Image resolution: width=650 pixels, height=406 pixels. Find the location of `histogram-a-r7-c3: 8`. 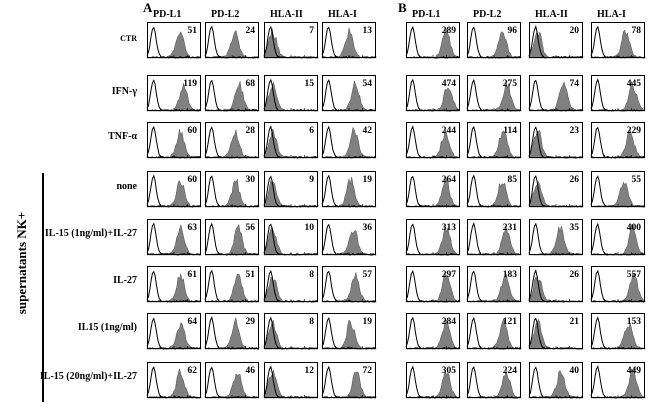

histogram-a-r7-c3: 8 is located at coordinates (291, 331).